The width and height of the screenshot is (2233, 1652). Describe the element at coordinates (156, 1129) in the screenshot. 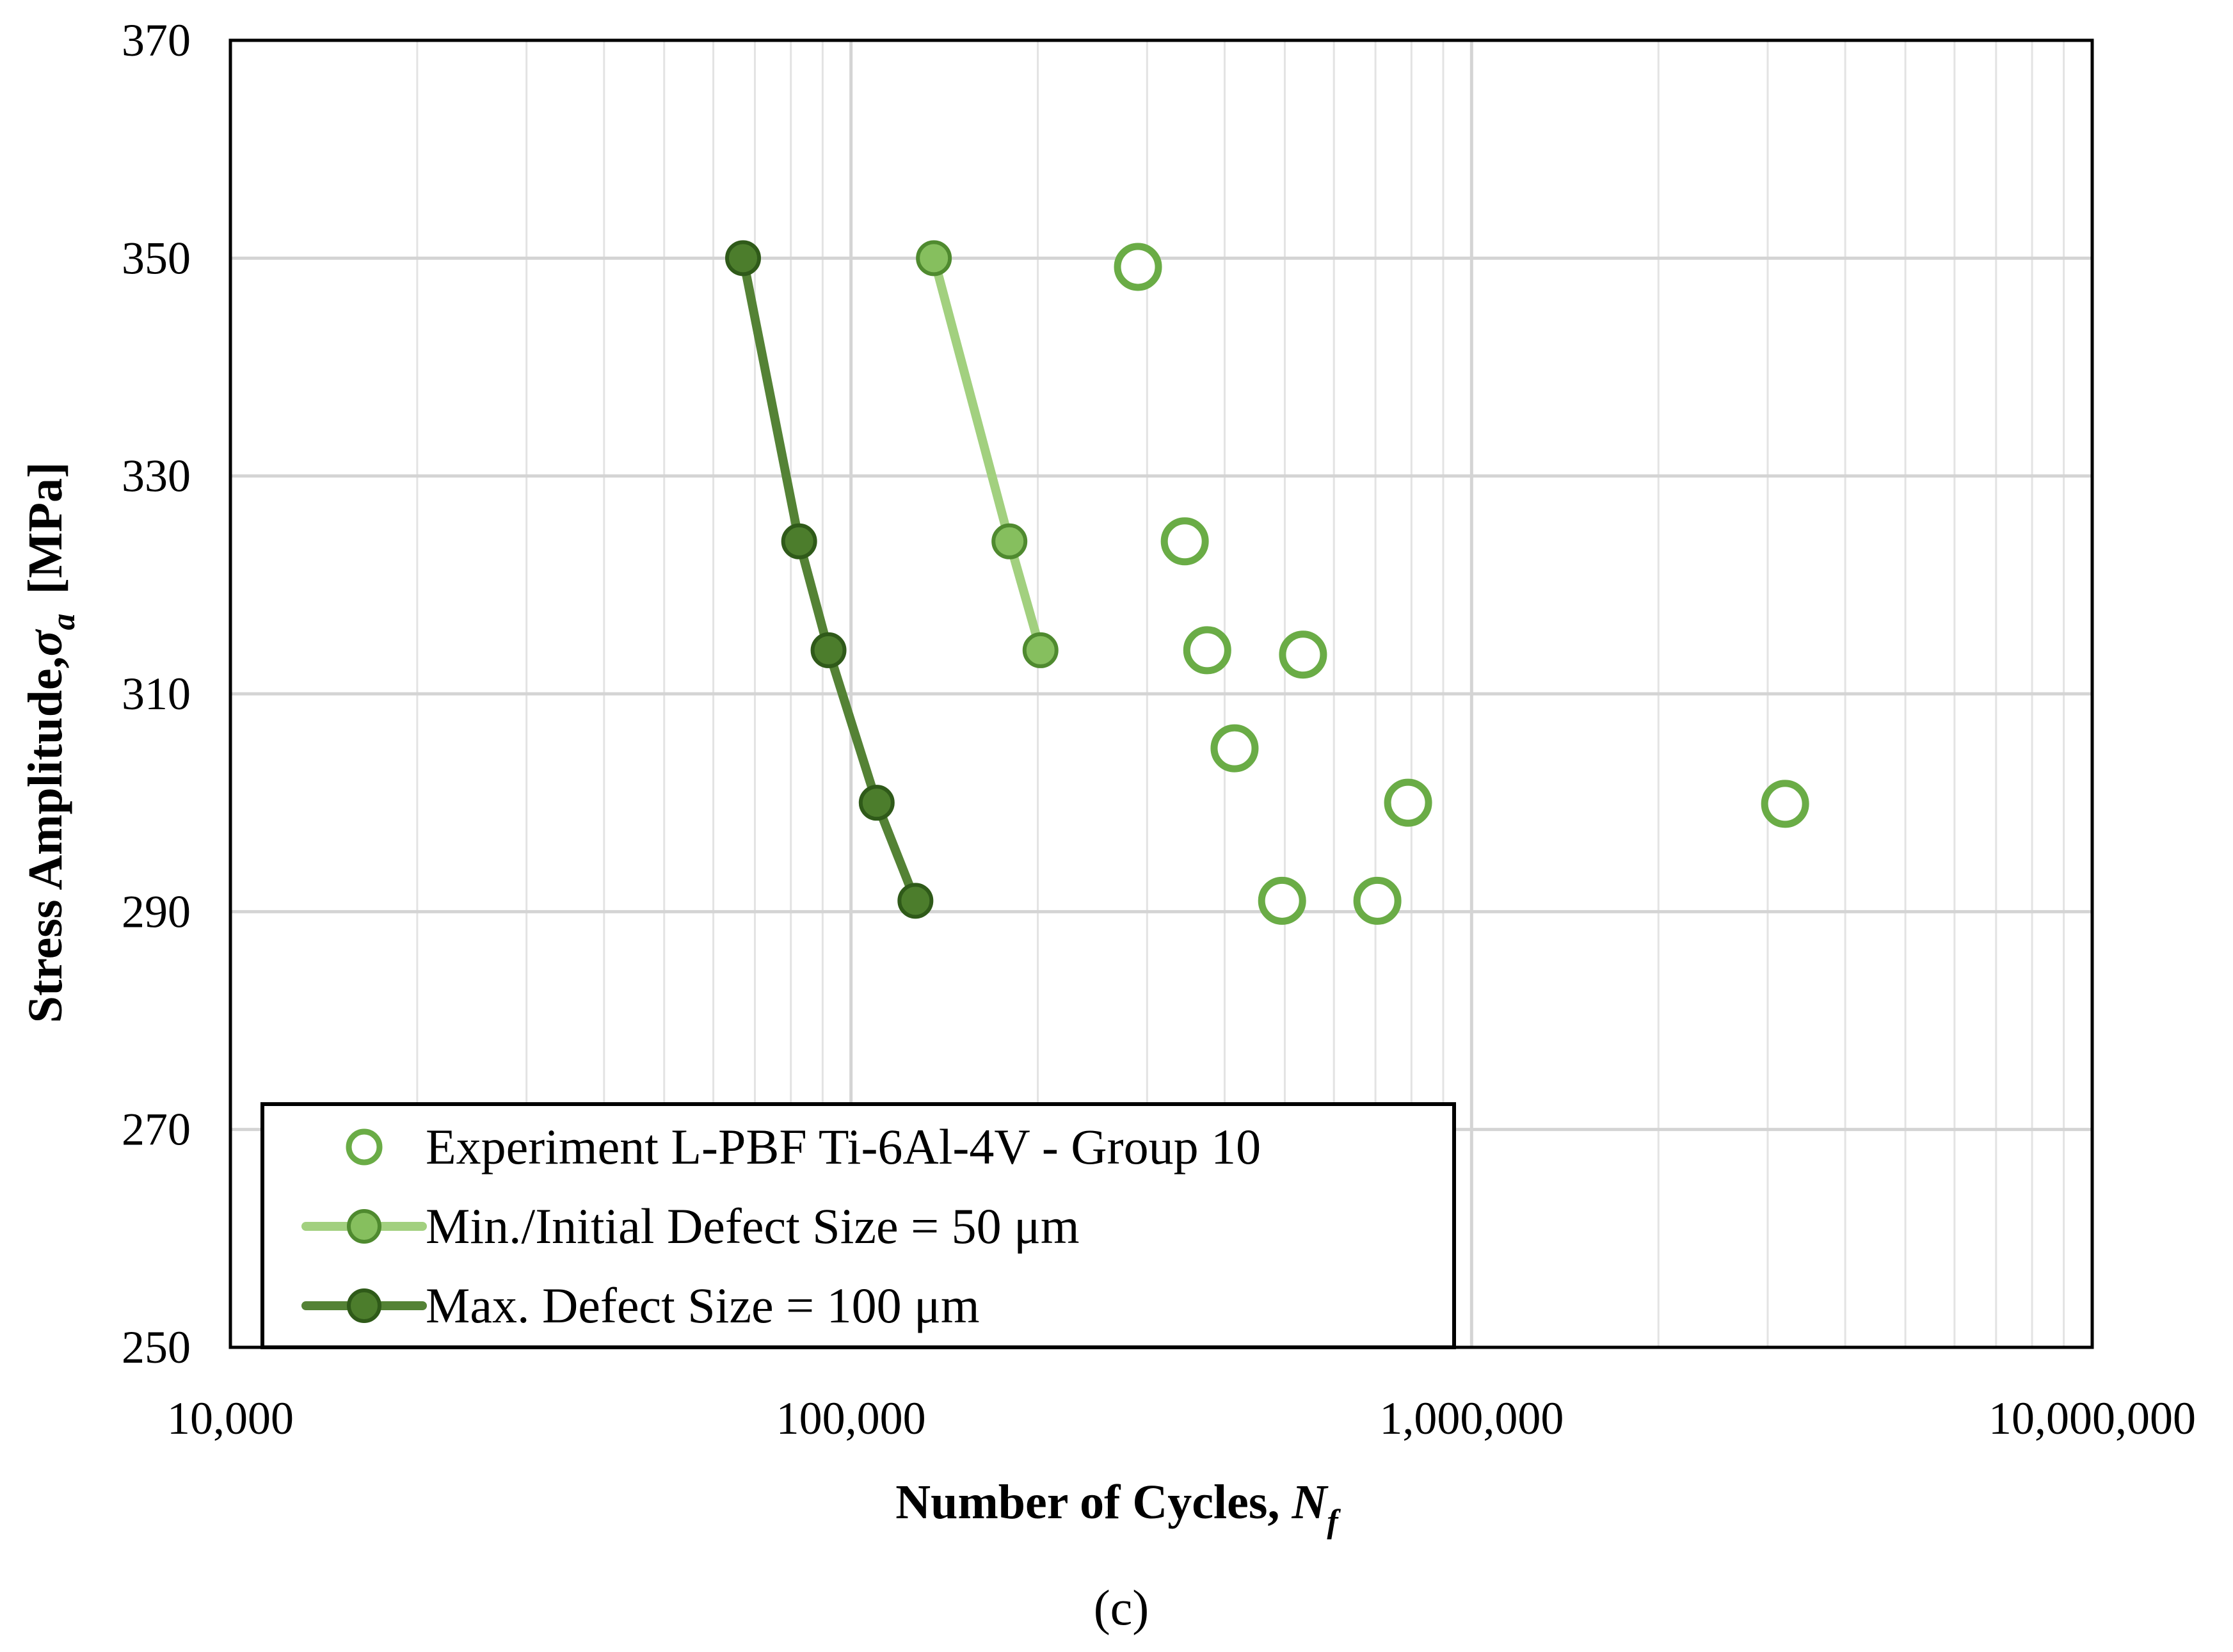

I see `y-tick-label: 270` at that location.